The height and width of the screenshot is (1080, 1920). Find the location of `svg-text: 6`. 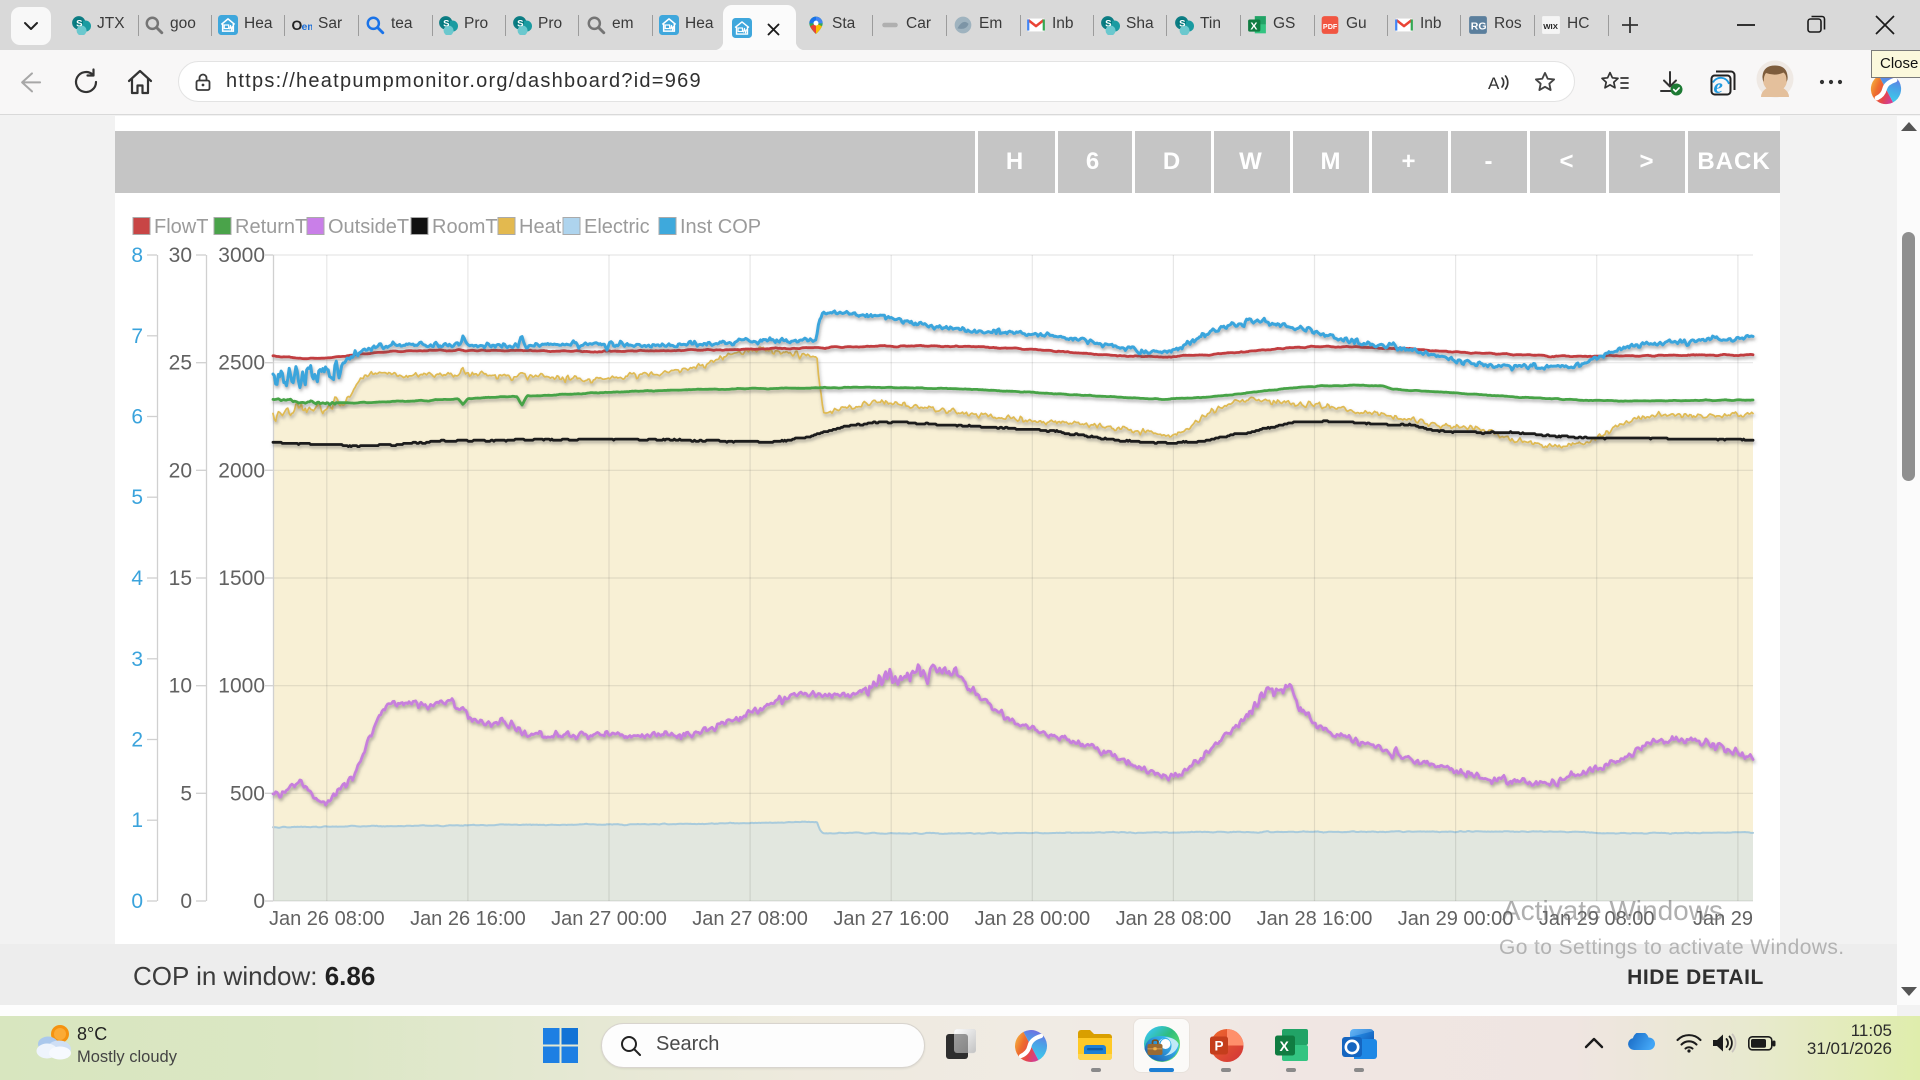

svg-text: 6 is located at coordinates (137, 417).